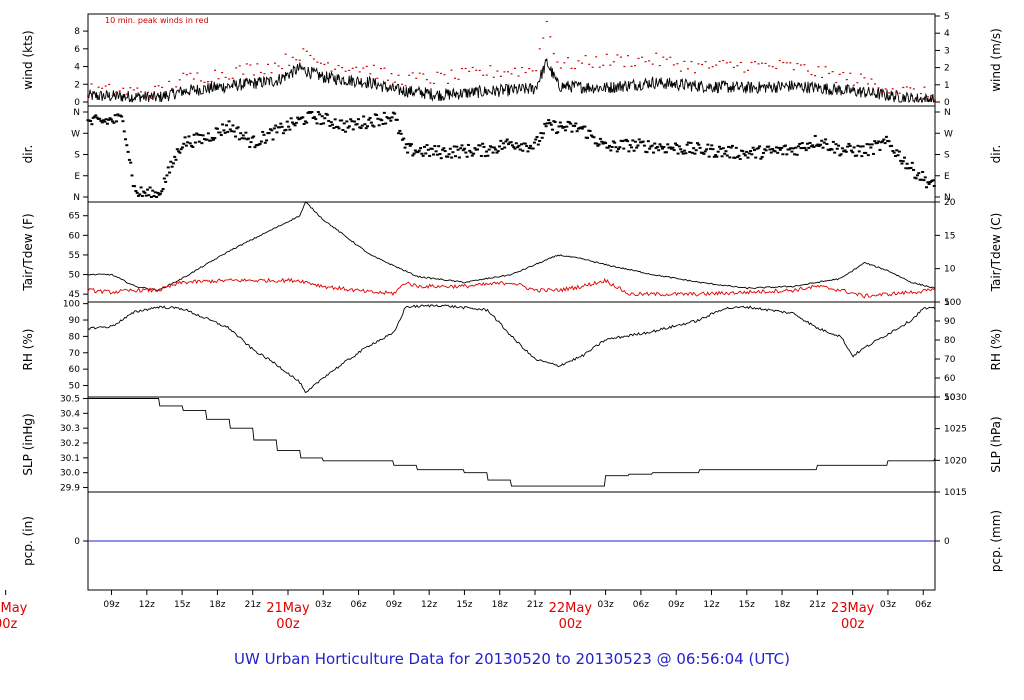 The width and height of the screenshot is (1024, 700). I want to click on series-tdew, so click(511, 288).